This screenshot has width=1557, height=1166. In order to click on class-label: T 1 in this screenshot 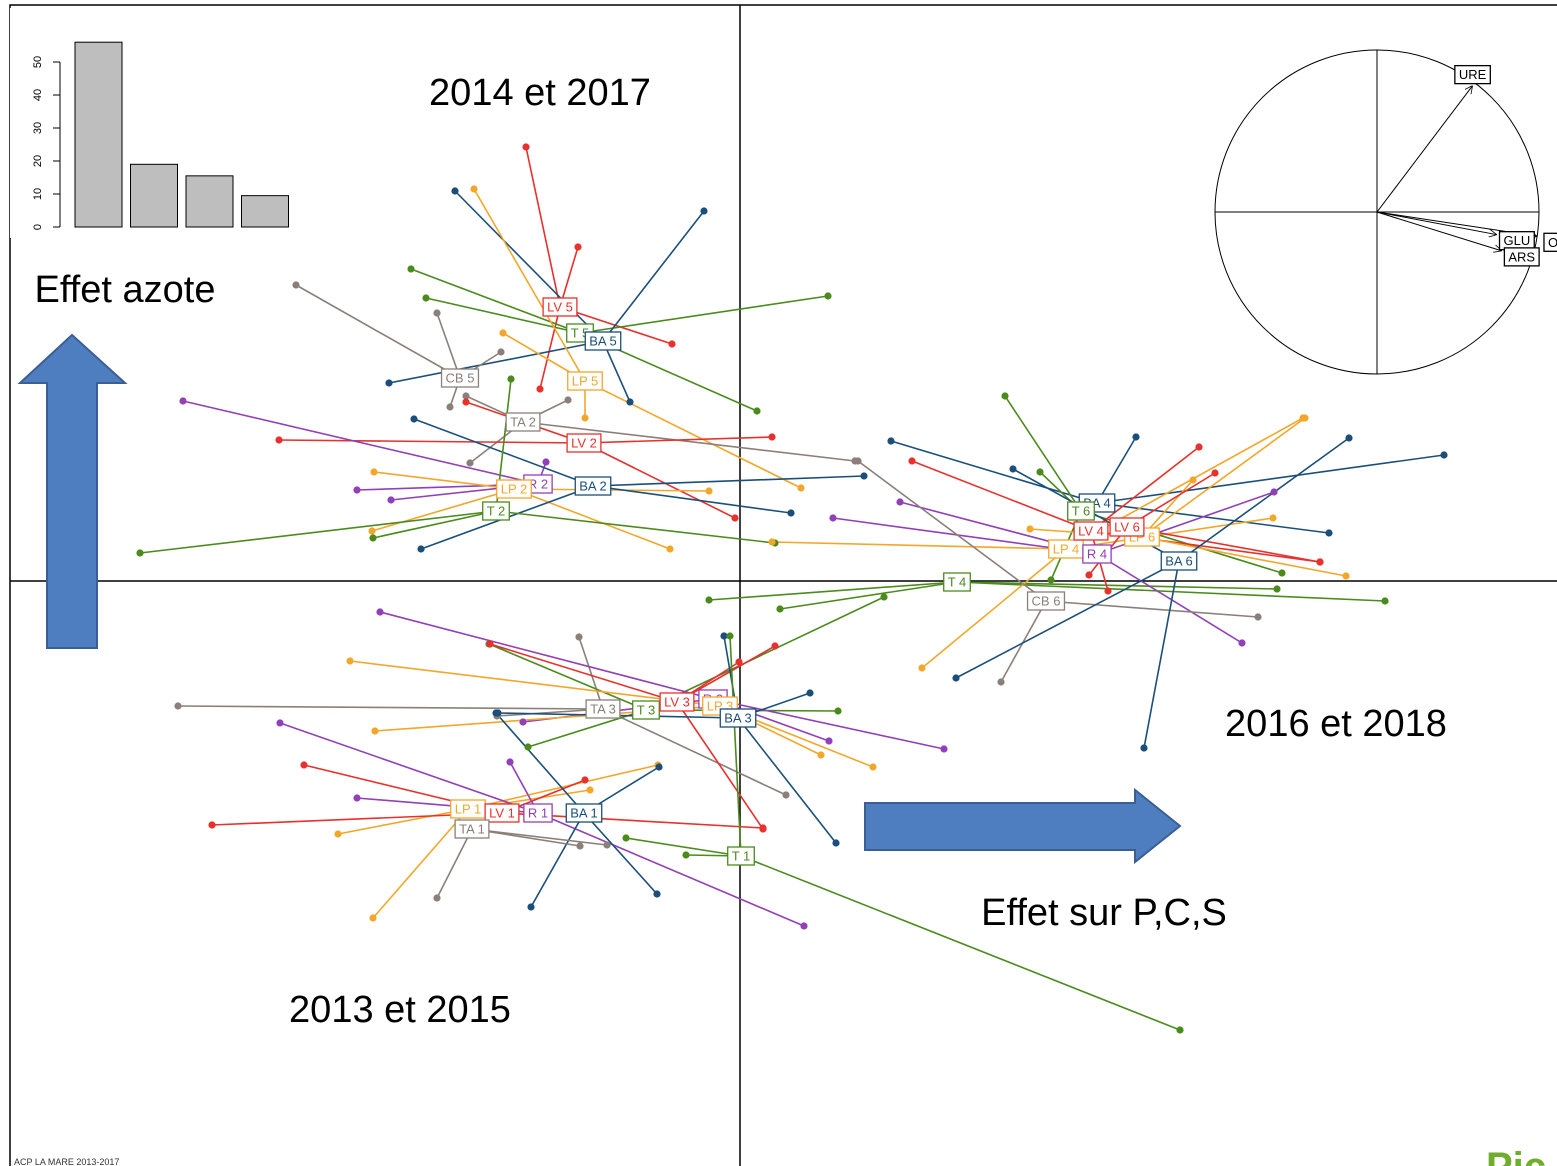, I will do `click(741, 856)`.